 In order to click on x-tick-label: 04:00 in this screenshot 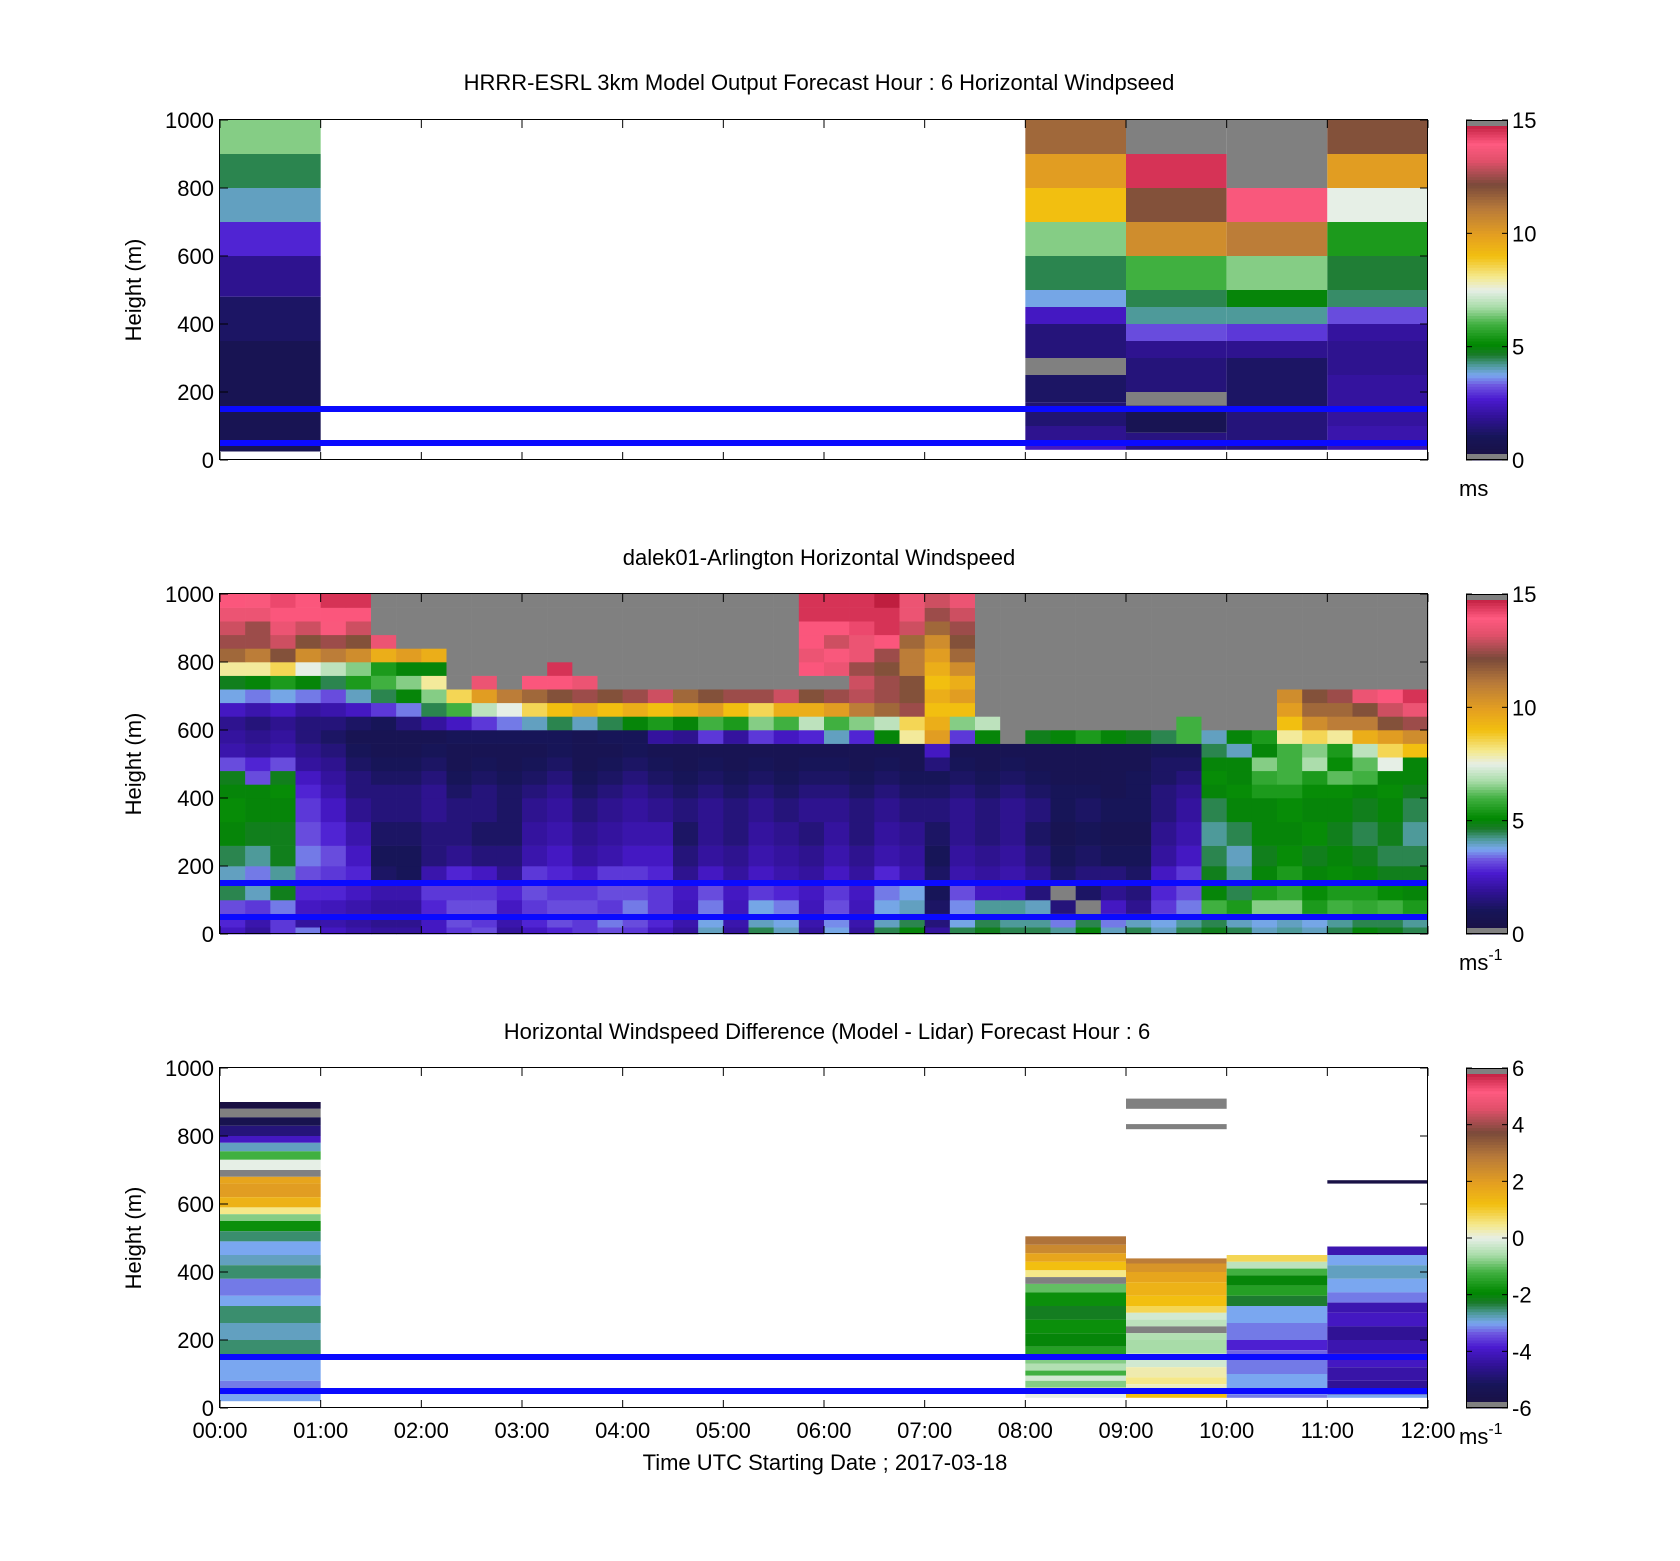, I will do `click(622, 1430)`.